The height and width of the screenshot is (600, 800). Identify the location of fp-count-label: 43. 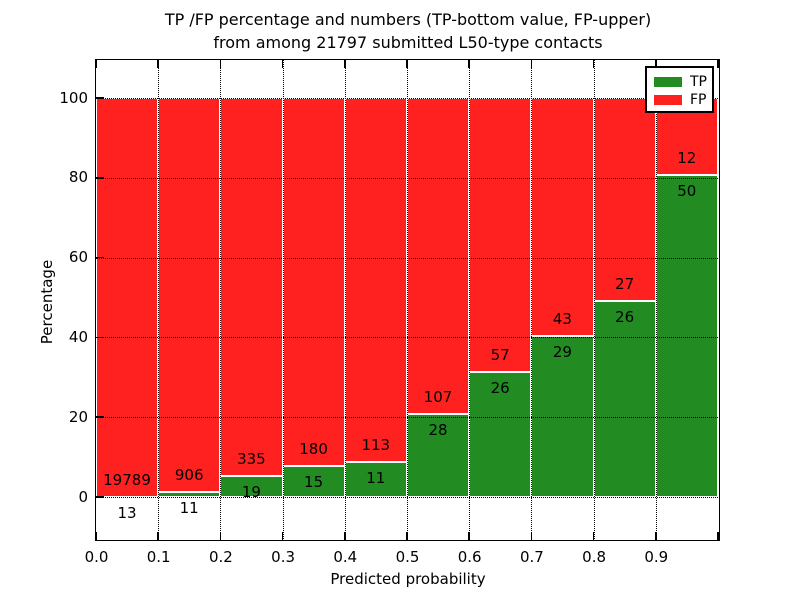
(562, 319).